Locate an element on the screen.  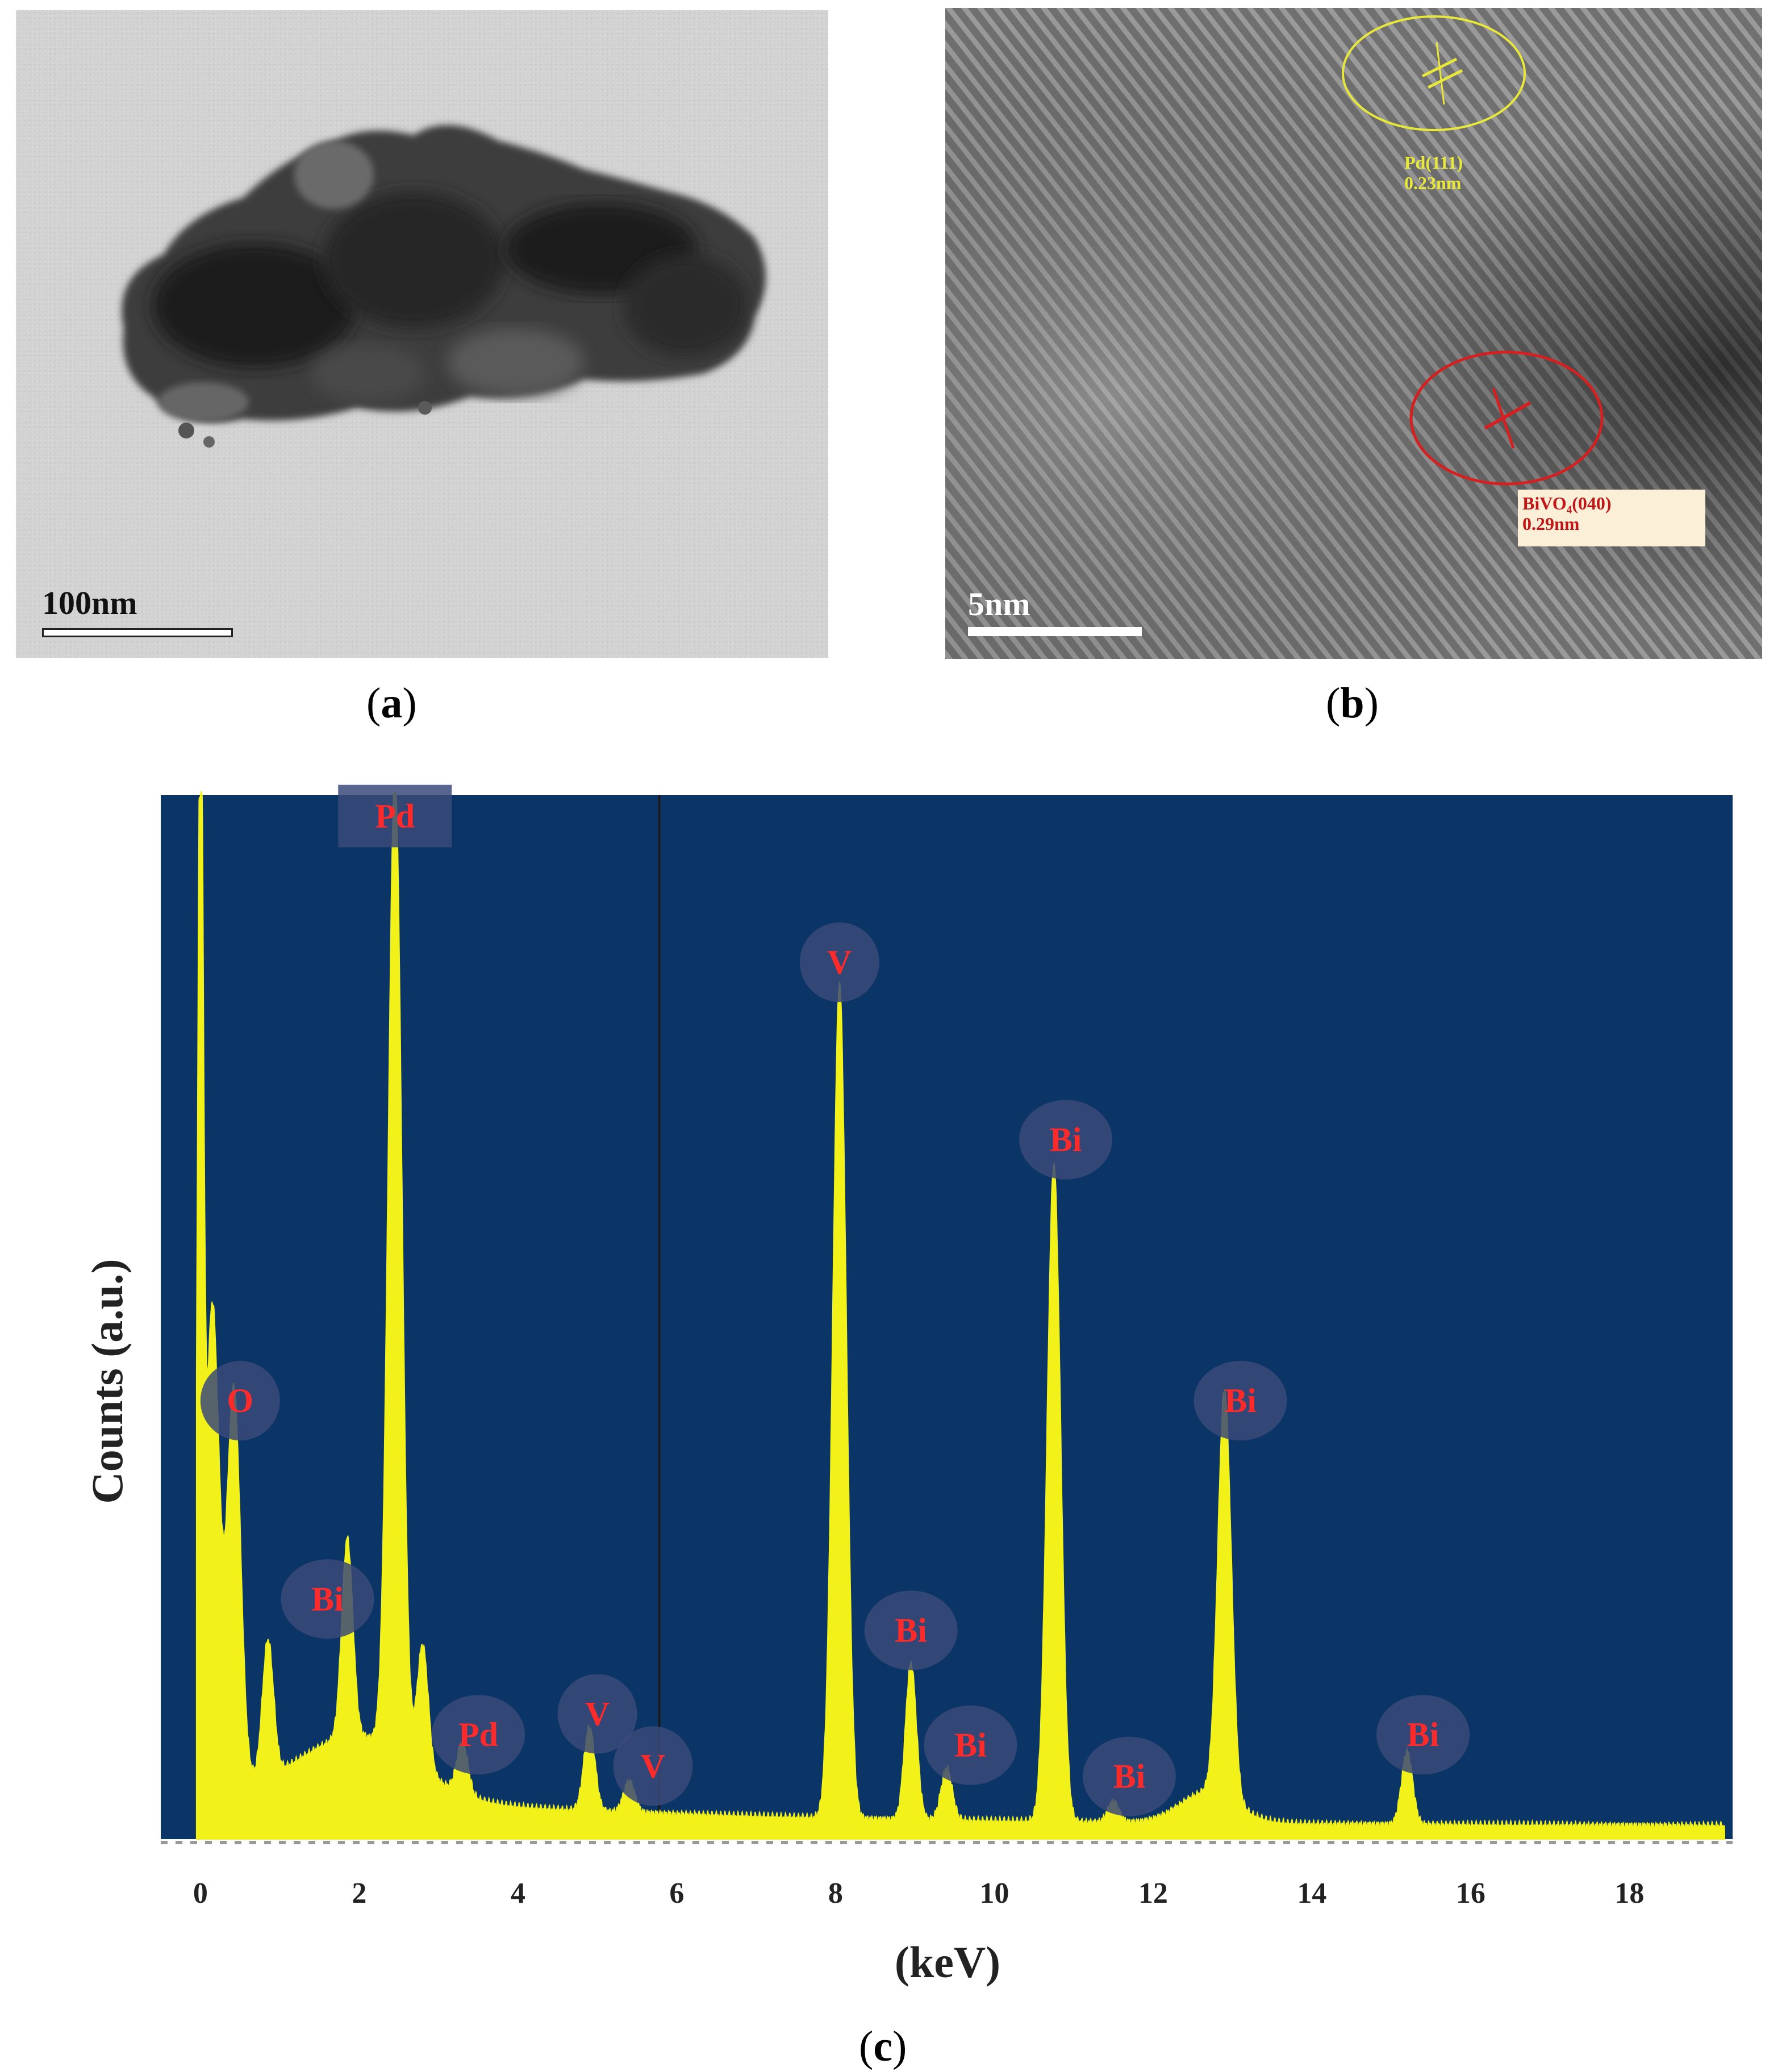
x-tick-label: 16 is located at coordinates (1470, 1893).